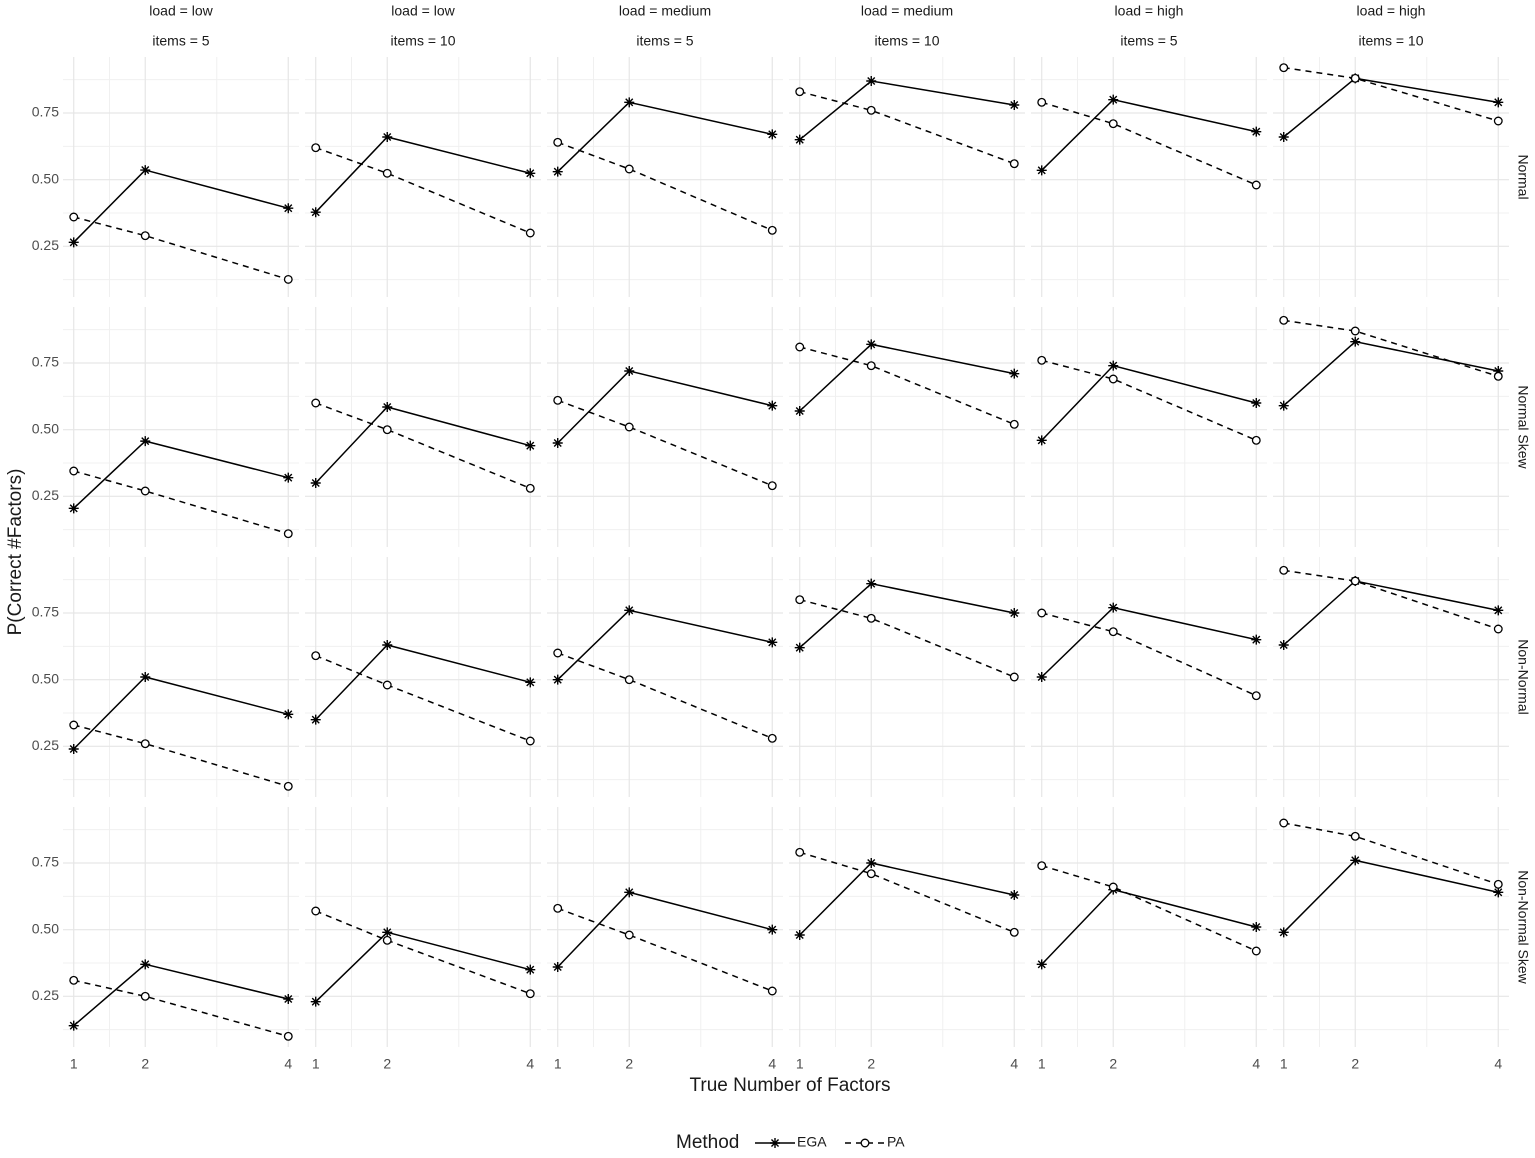 This screenshot has width=1535, height=1158. I want to click on x-axis-title: True Number of Factors, so click(790, 1085).